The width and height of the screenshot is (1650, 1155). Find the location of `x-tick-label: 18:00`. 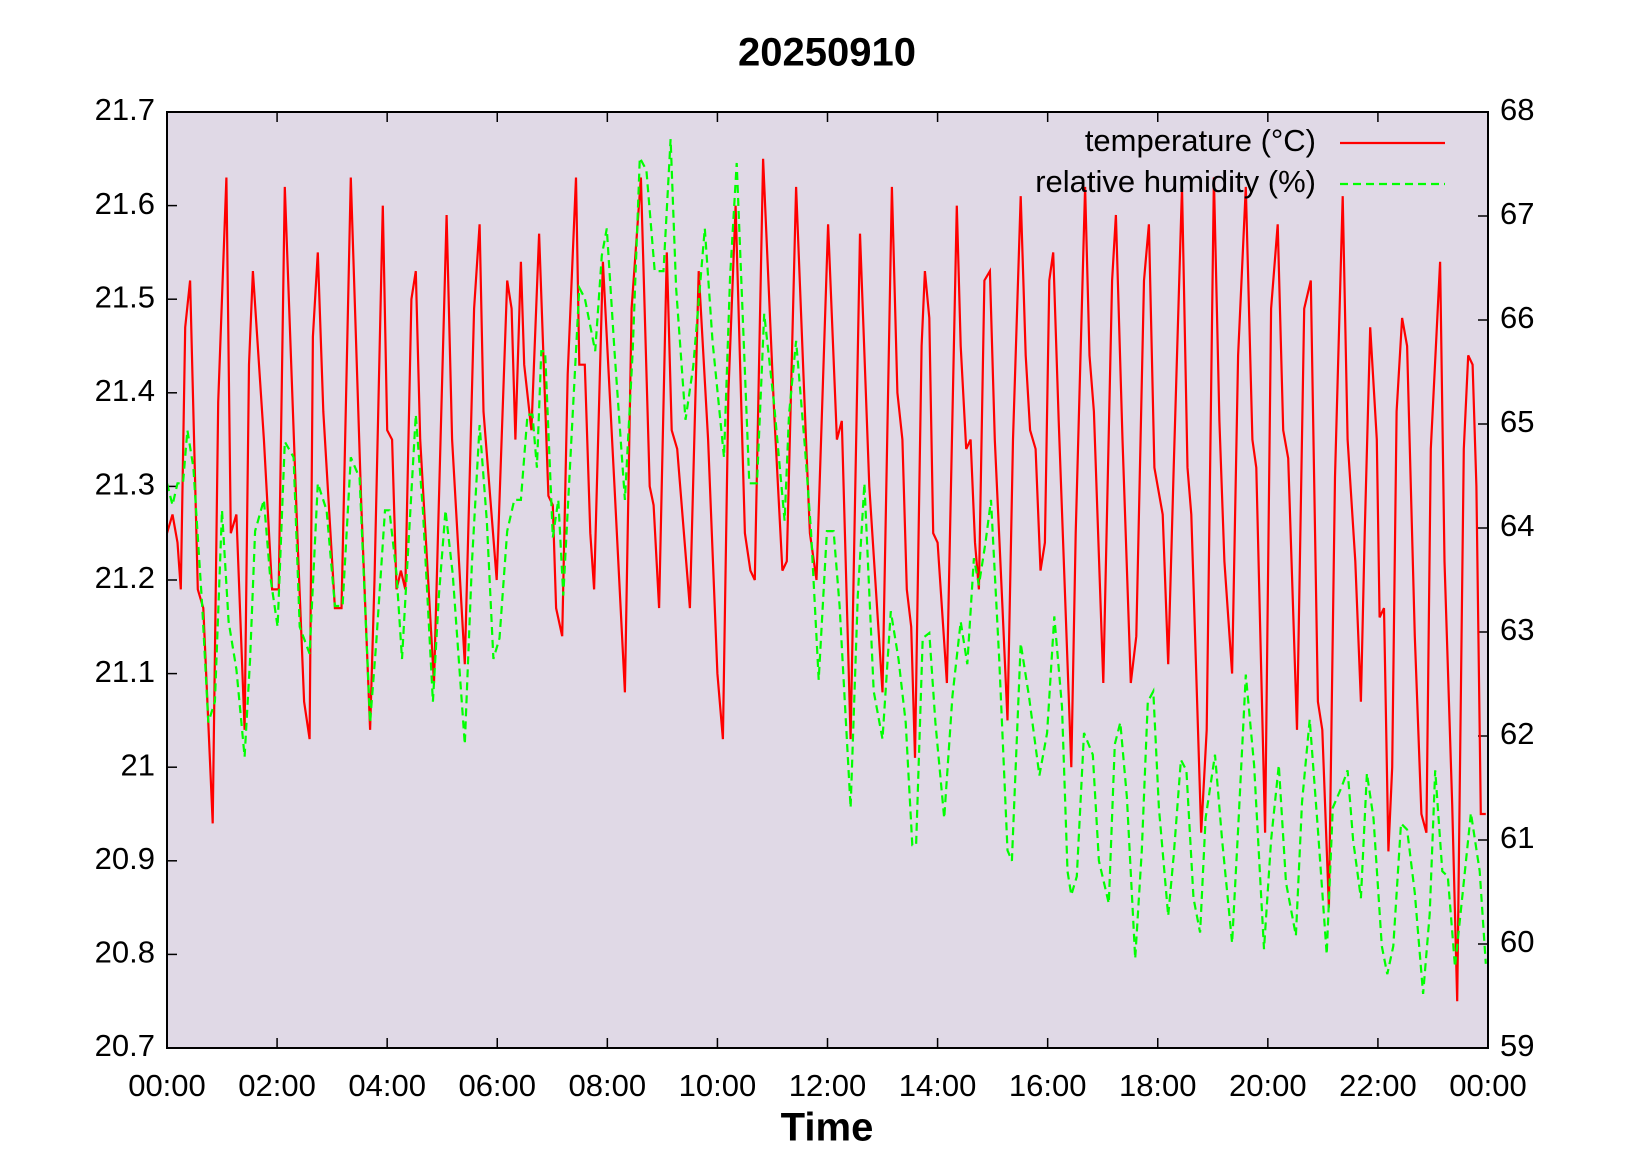

x-tick-label: 18:00 is located at coordinates (1158, 1085).